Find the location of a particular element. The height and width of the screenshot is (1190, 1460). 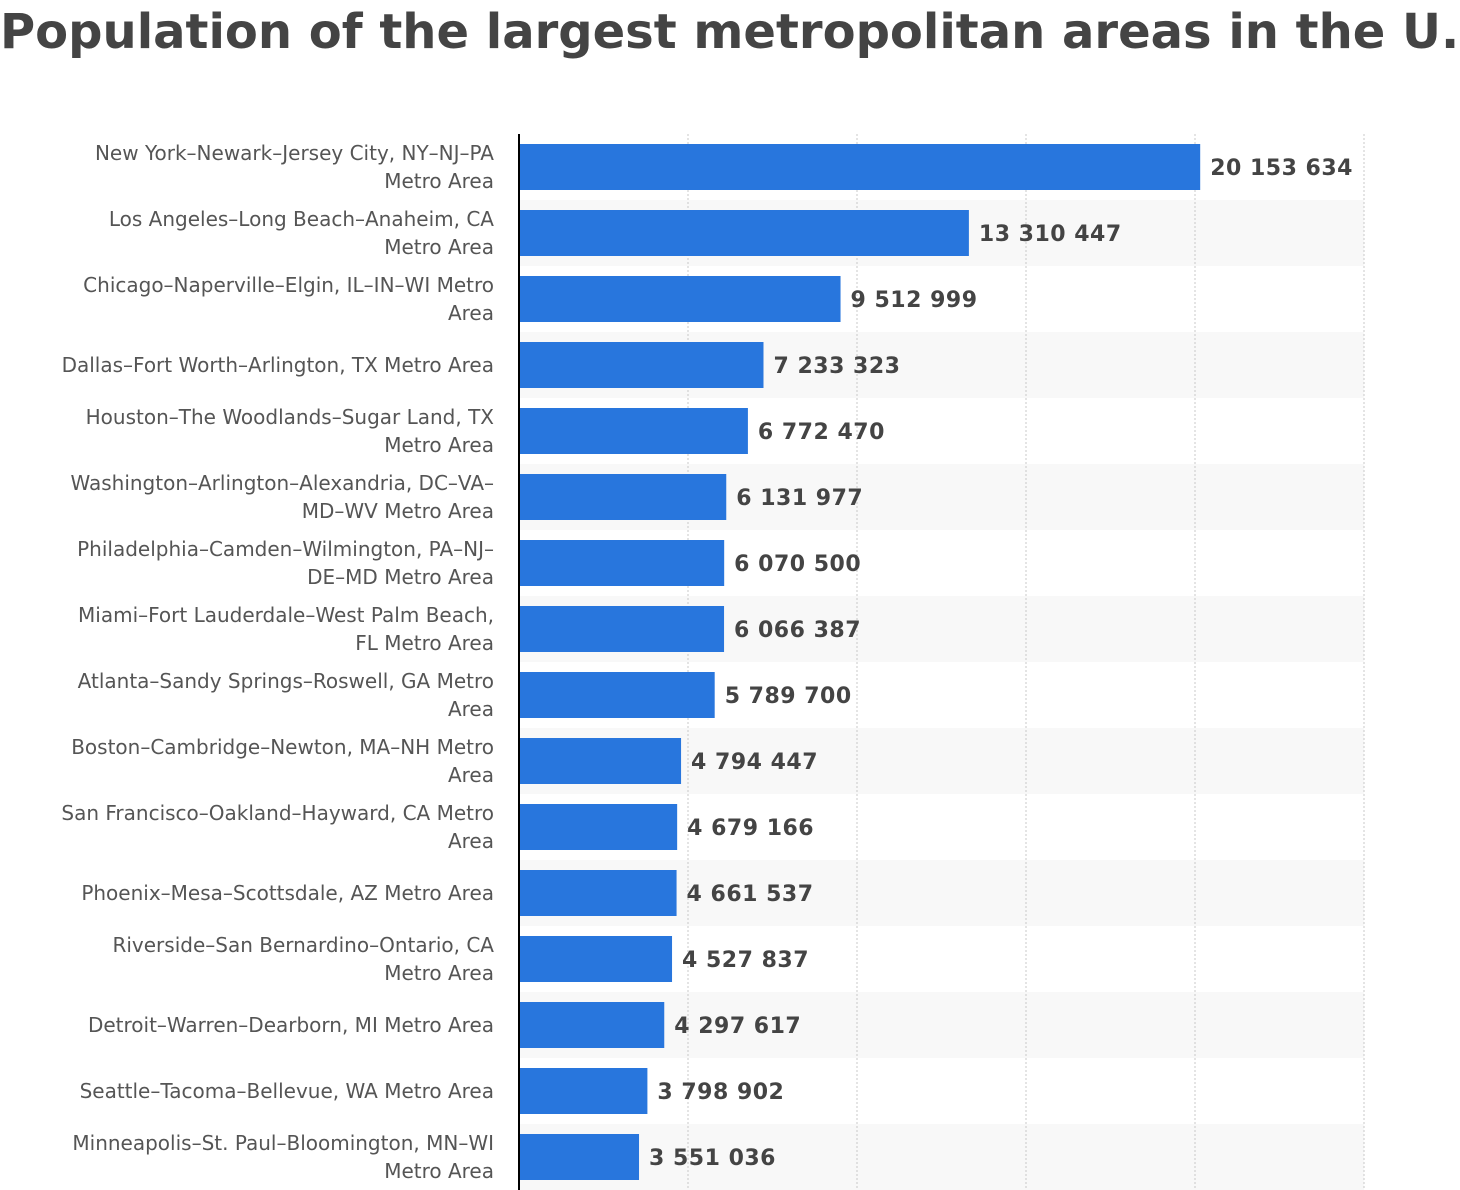

value-label: 6 070 500 is located at coordinates (797, 564).